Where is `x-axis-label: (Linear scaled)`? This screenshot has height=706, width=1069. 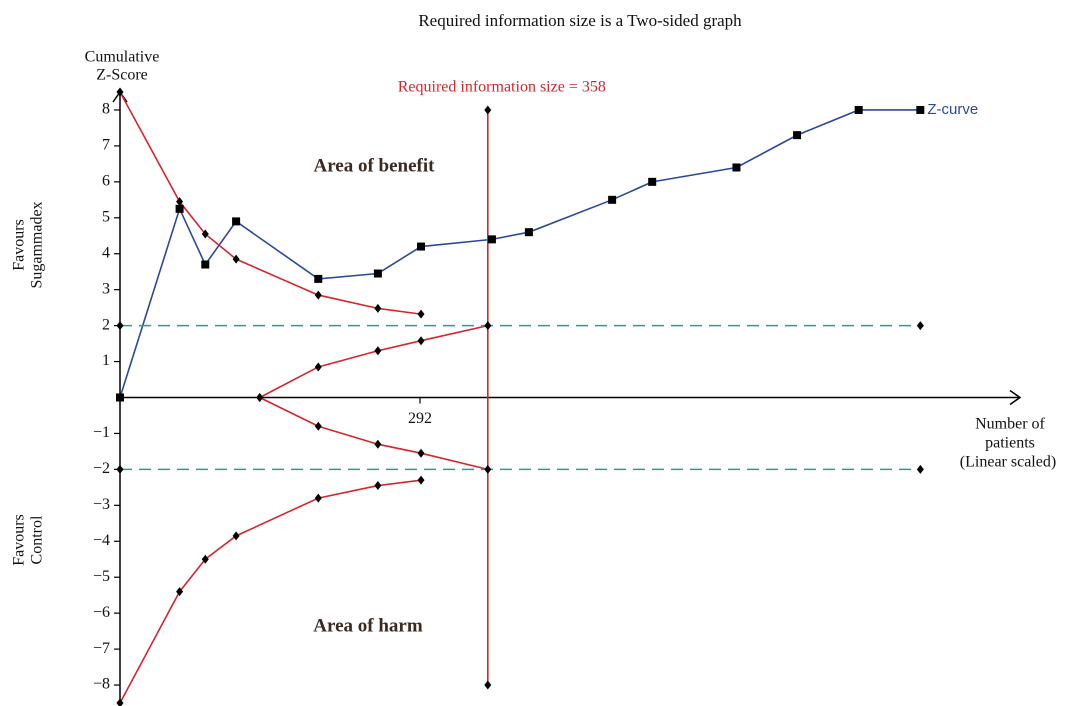 x-axis-label: (Linear scaled) is located at coordinates (1008, 462).